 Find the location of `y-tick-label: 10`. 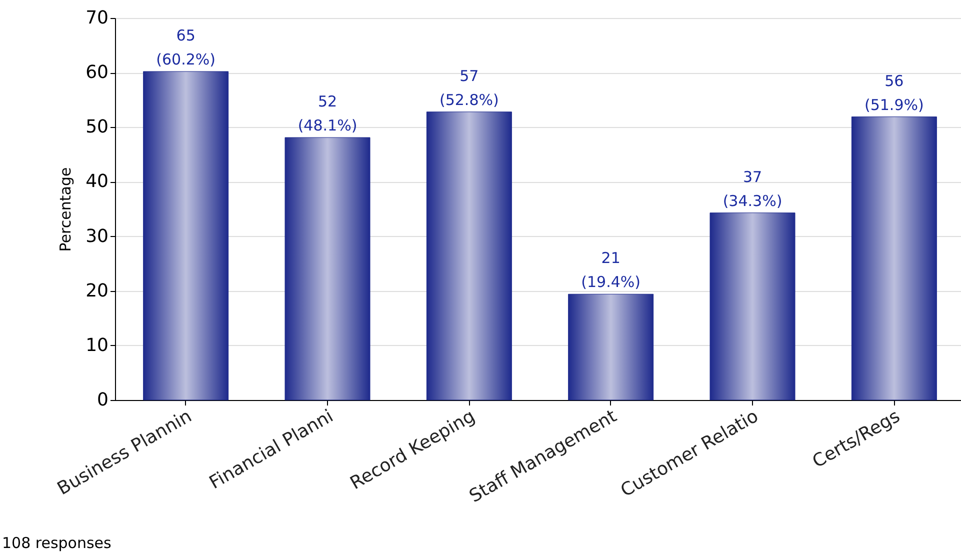

y-tick-label: 10 is located at coordinates (97, 345).